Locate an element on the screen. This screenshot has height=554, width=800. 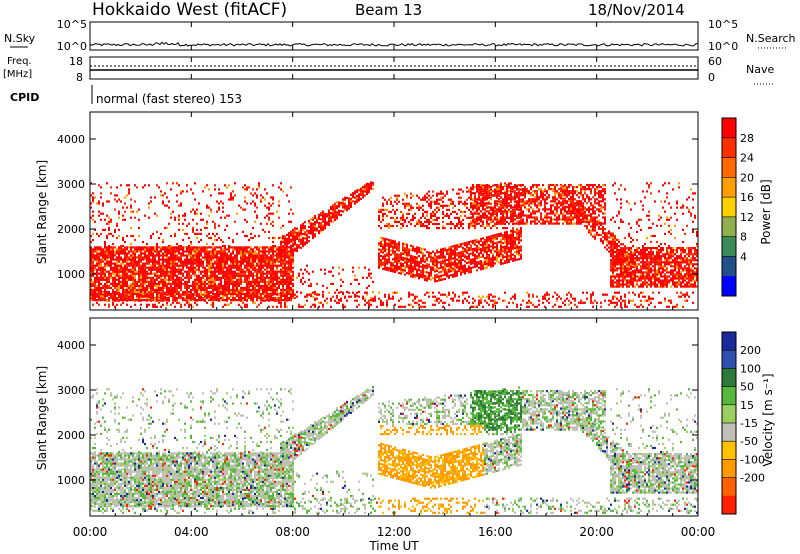
xtick-label: 16:00 is located at coordinates (495, 532).